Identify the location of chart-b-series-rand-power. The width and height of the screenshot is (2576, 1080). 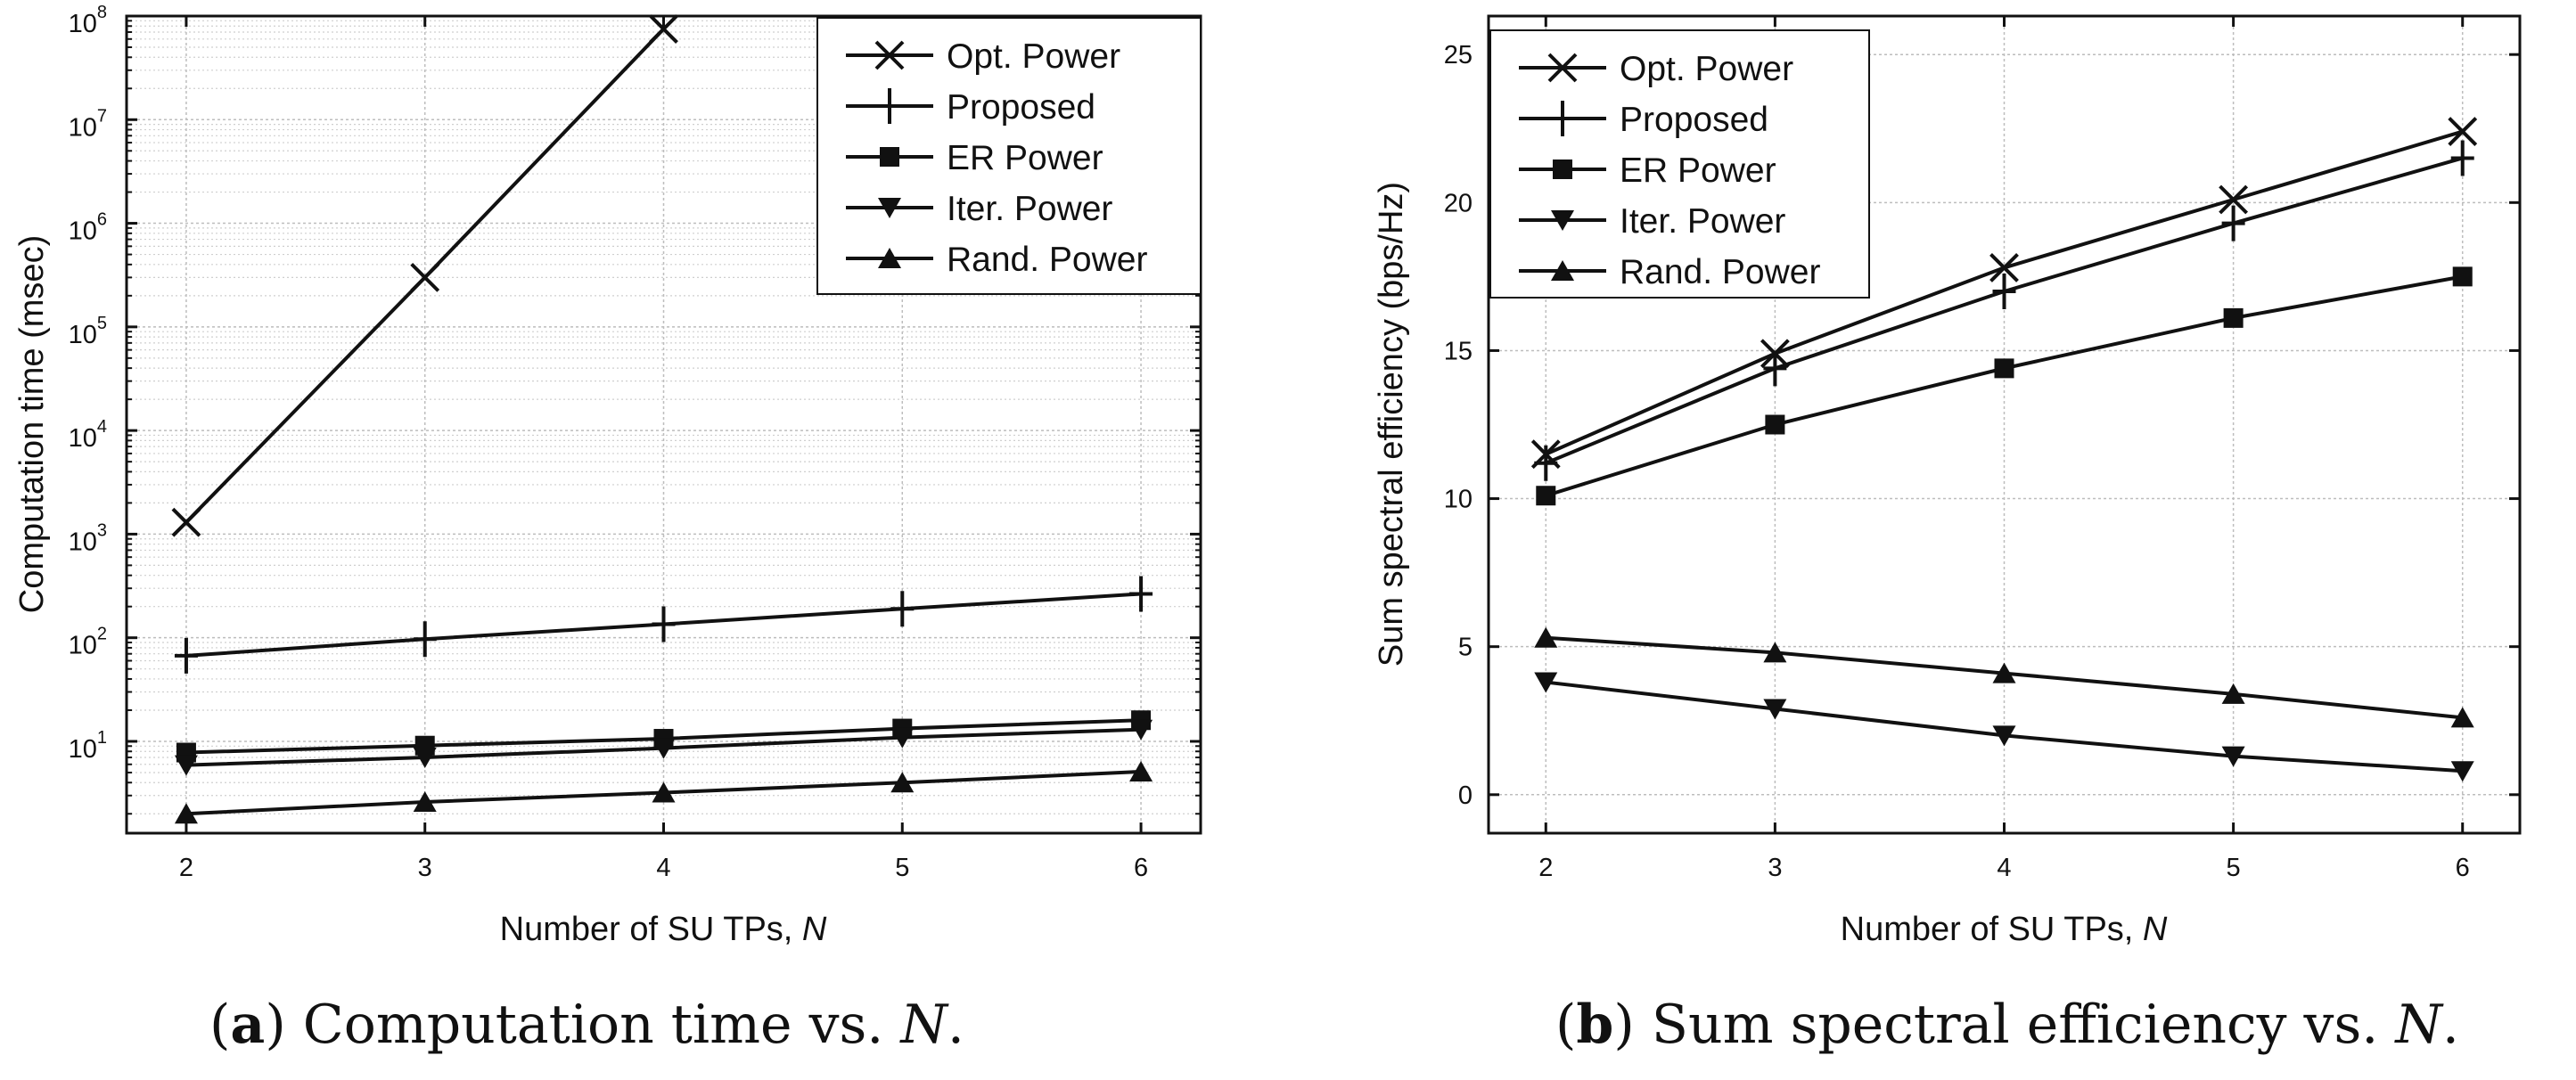
(2004, 677).